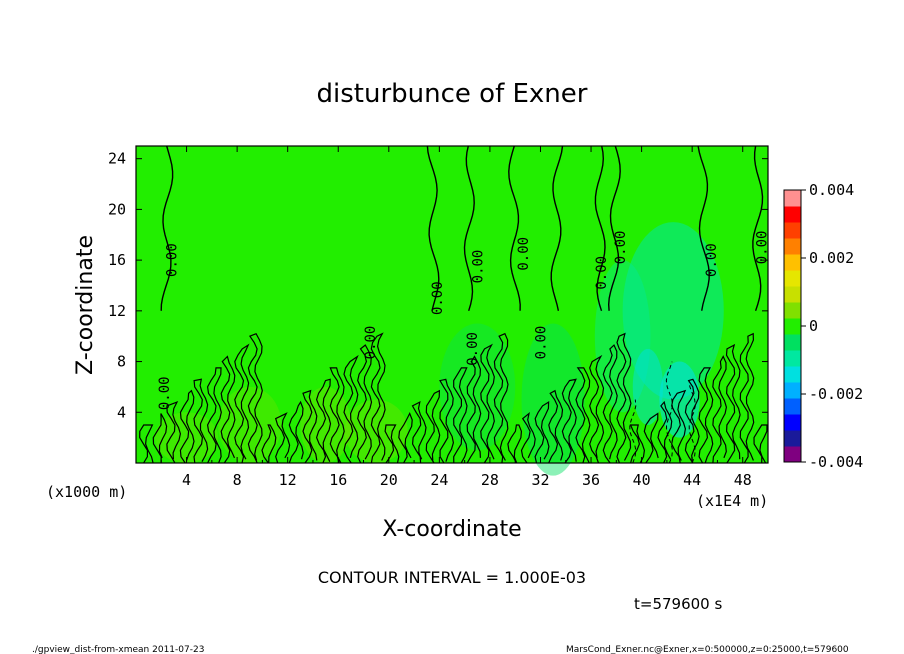 The image size is (904, 654). Describe the element at coordinates (451, 529) in the screenshot. I see `x-axis-label: X-coordinate` at that location.